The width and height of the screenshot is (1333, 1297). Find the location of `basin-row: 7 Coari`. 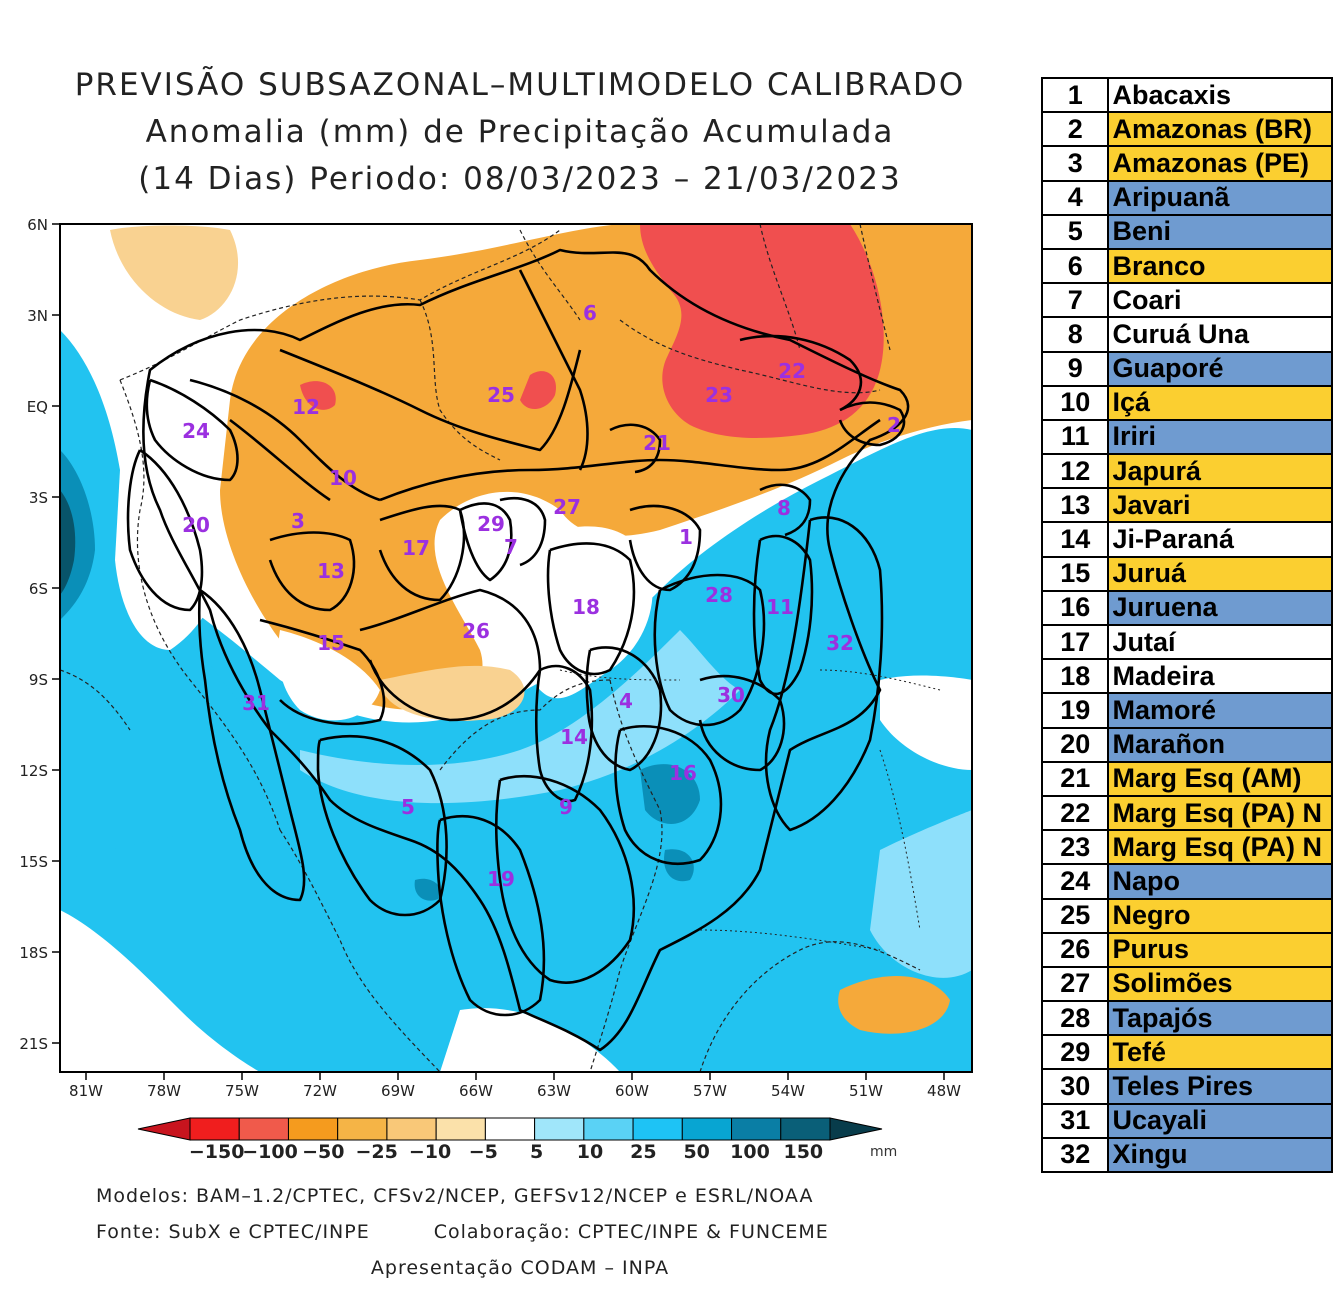

basin-row: 7 Coari is located at coordinates (1186, 300).